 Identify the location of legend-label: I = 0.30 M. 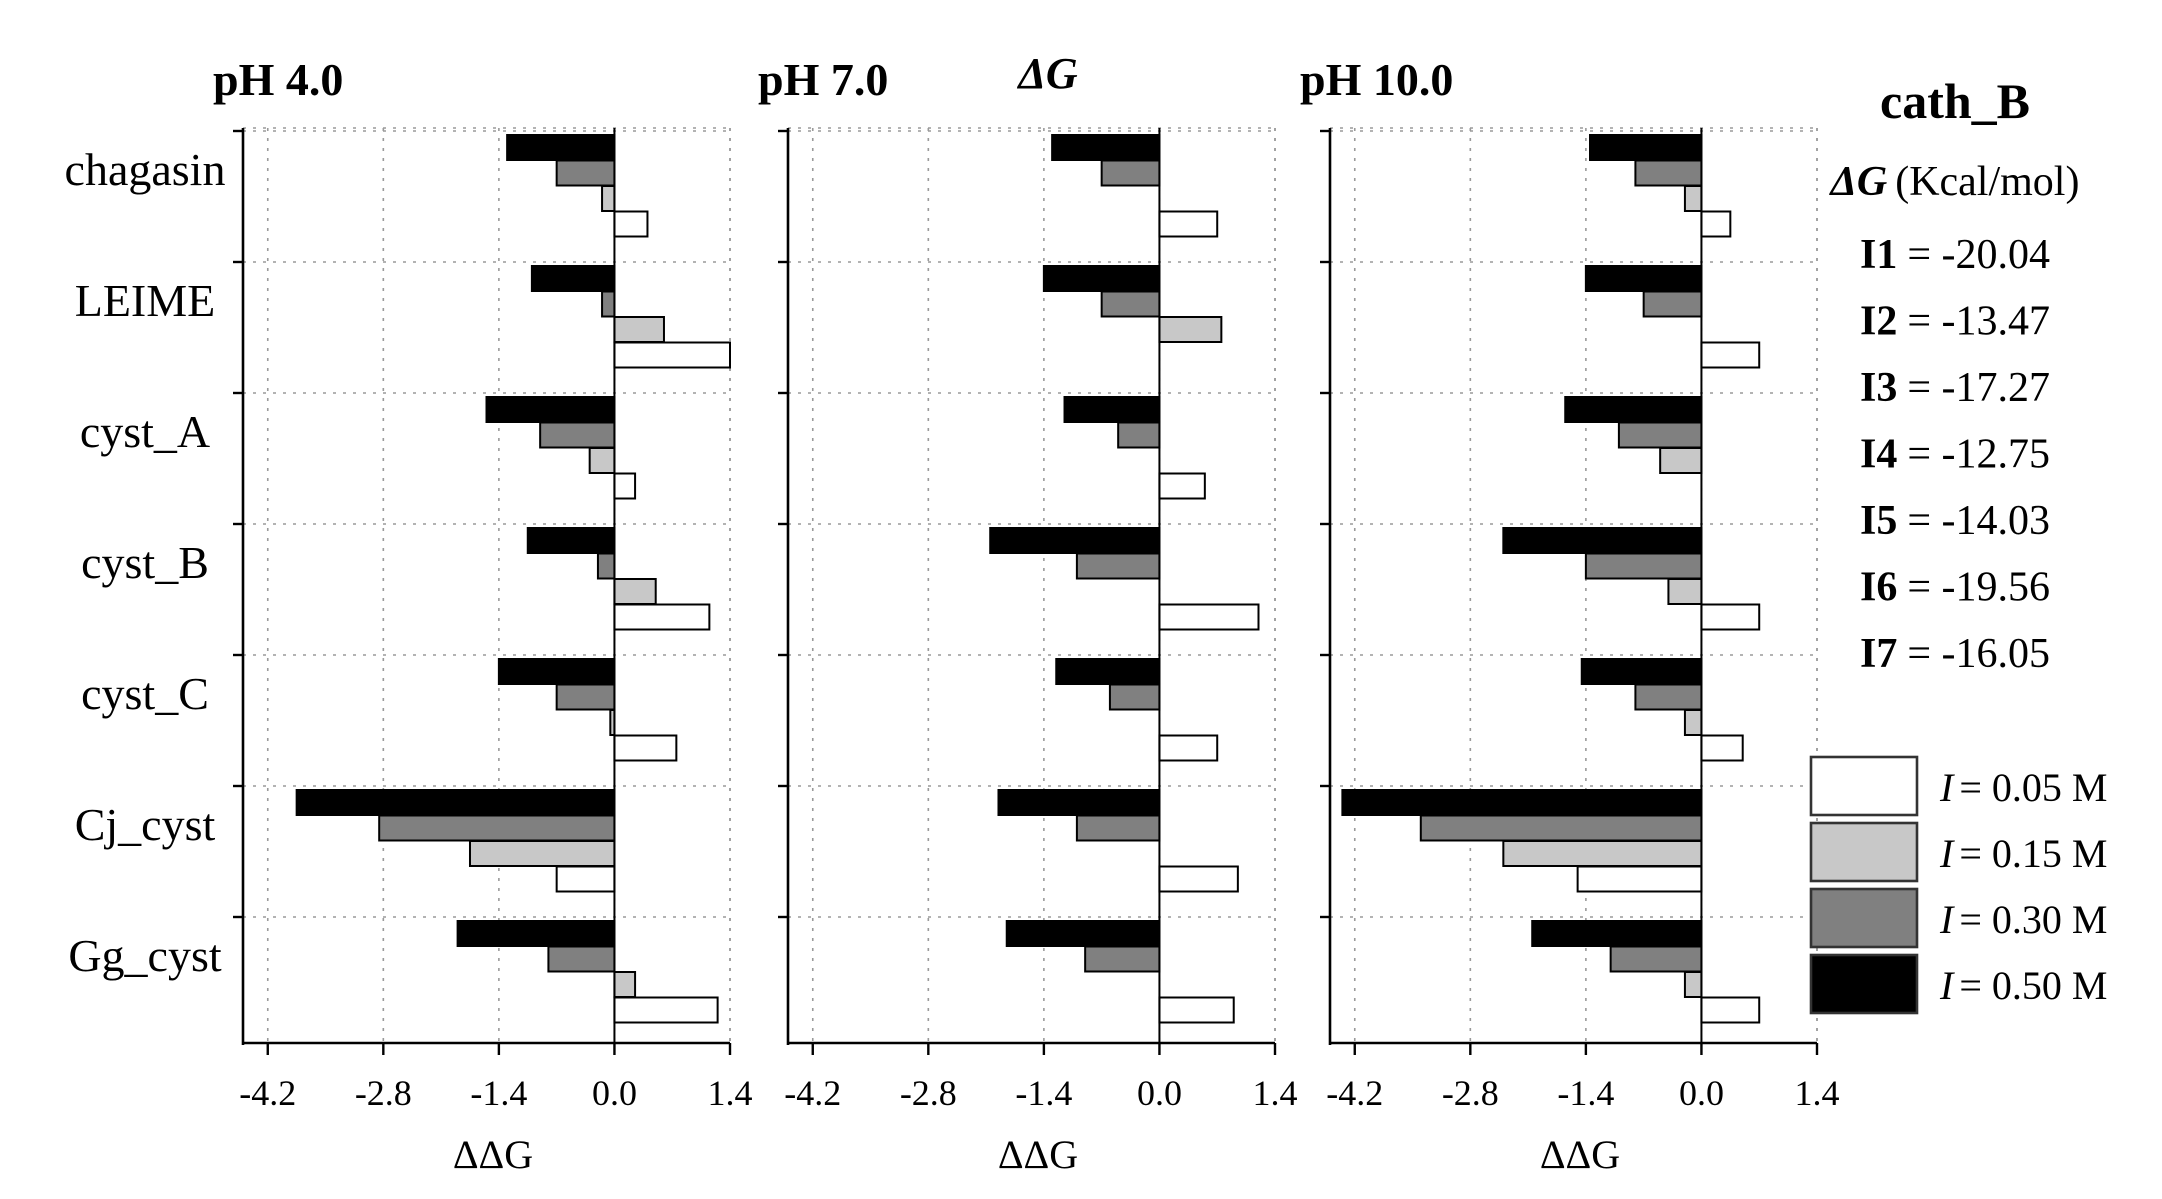
(2023, 919).